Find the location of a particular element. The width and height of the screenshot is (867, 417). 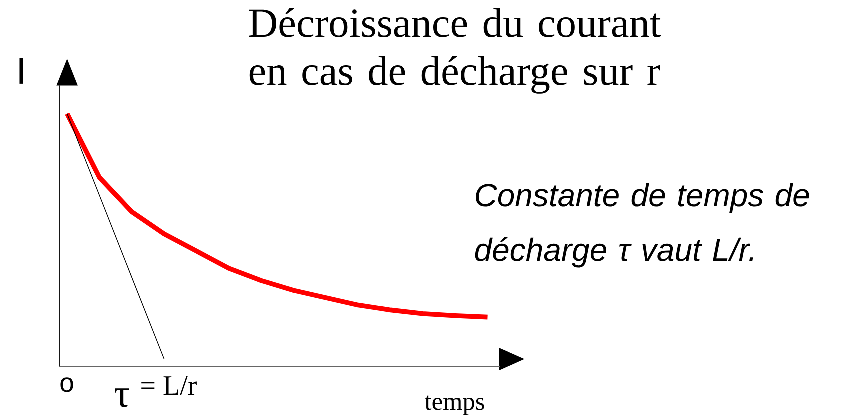

chart-title: Décroissance du courant en cas de décharge sur r is located at coordinates (455, 51).